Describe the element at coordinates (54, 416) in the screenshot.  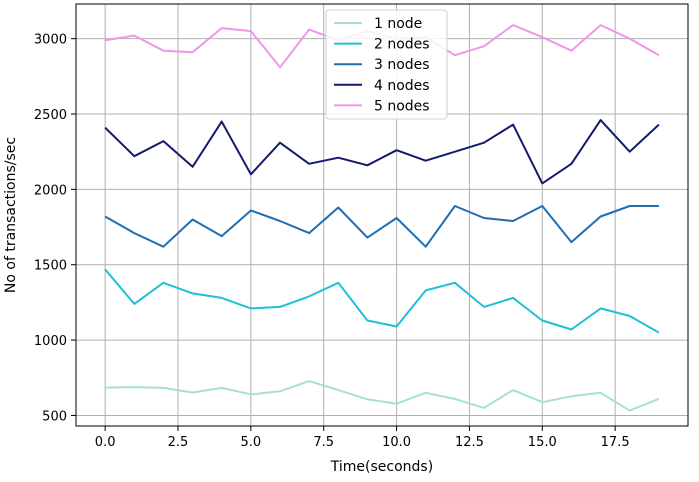
I see `y-tick-label: 500` at that location.